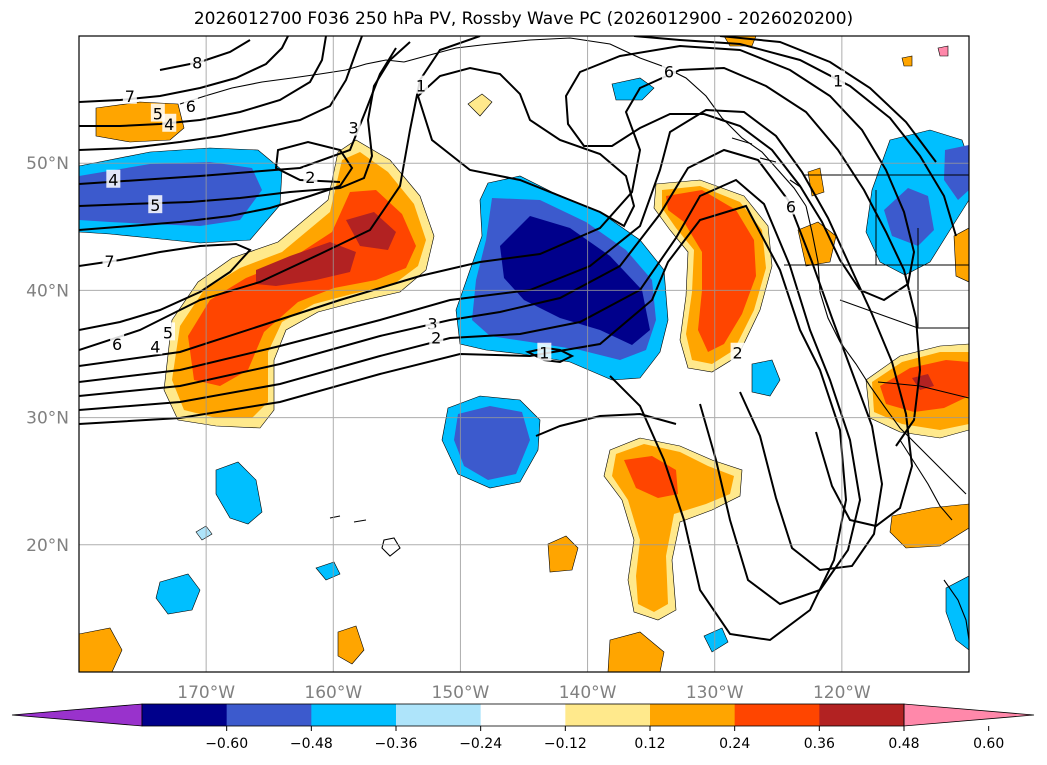 This screenshot has width=1047, height=765. I want to click on colorbar-label: 0.60, so click(988, 744).